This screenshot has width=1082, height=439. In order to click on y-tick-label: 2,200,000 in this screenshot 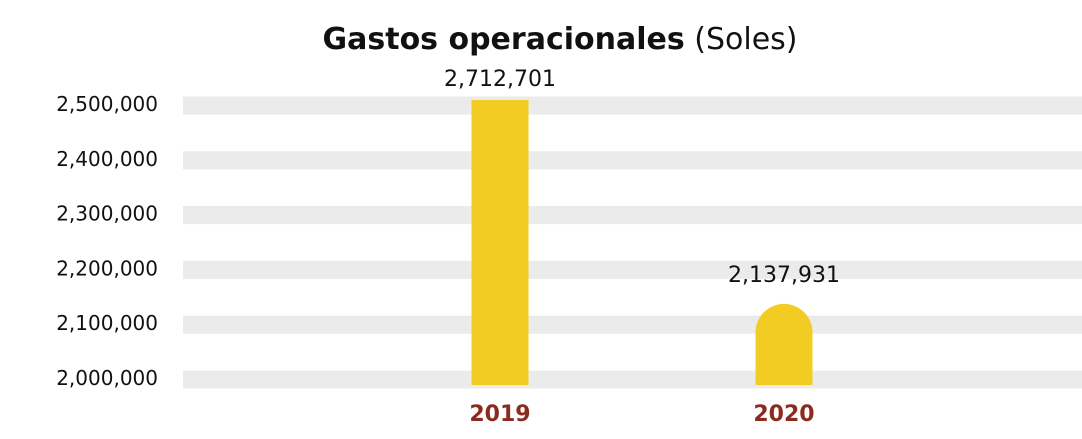, I will do `click(107, 268)`.